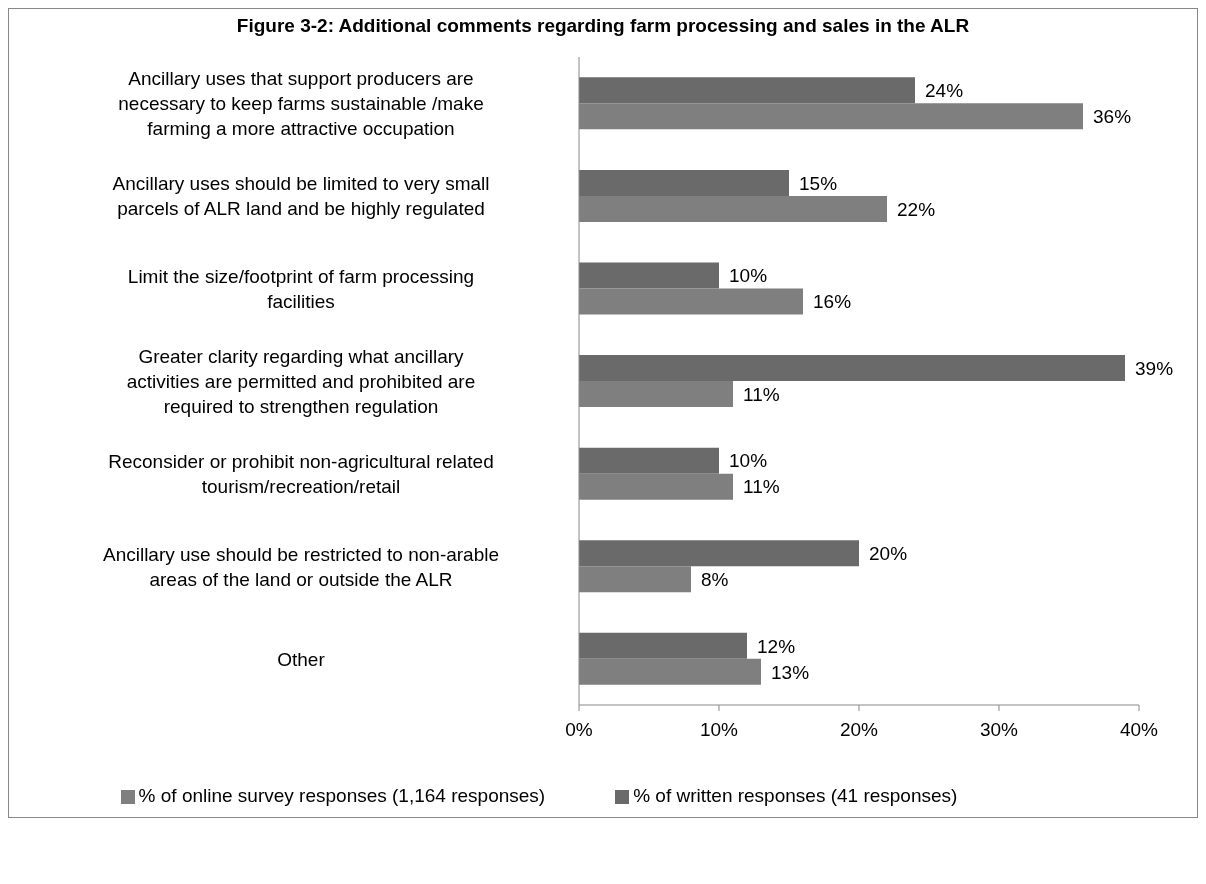  What do you see at coordinates (715, 579) in the screenshot?
I see `data-label: 8%` at bounding box center [715, 579].